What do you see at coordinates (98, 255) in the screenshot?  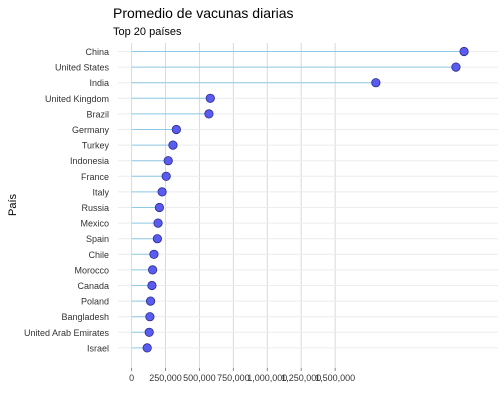 I see `category-label-13: Chile` at bounding box center [98, 255].